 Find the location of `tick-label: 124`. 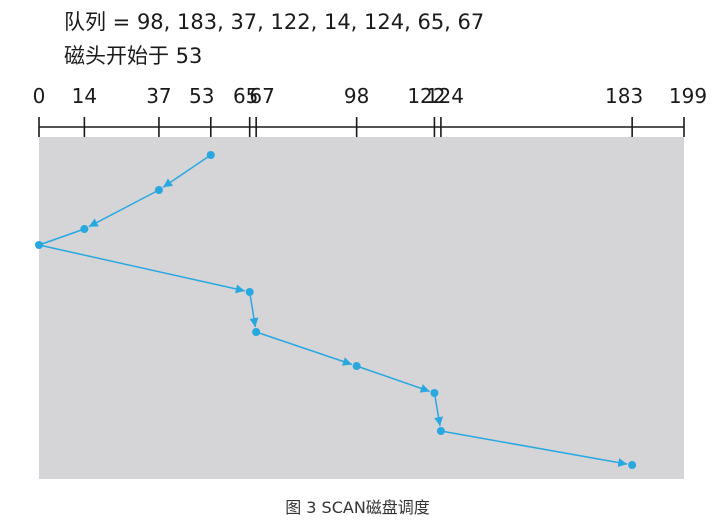

tick-label: 124 is located at coordinates (445, 96).